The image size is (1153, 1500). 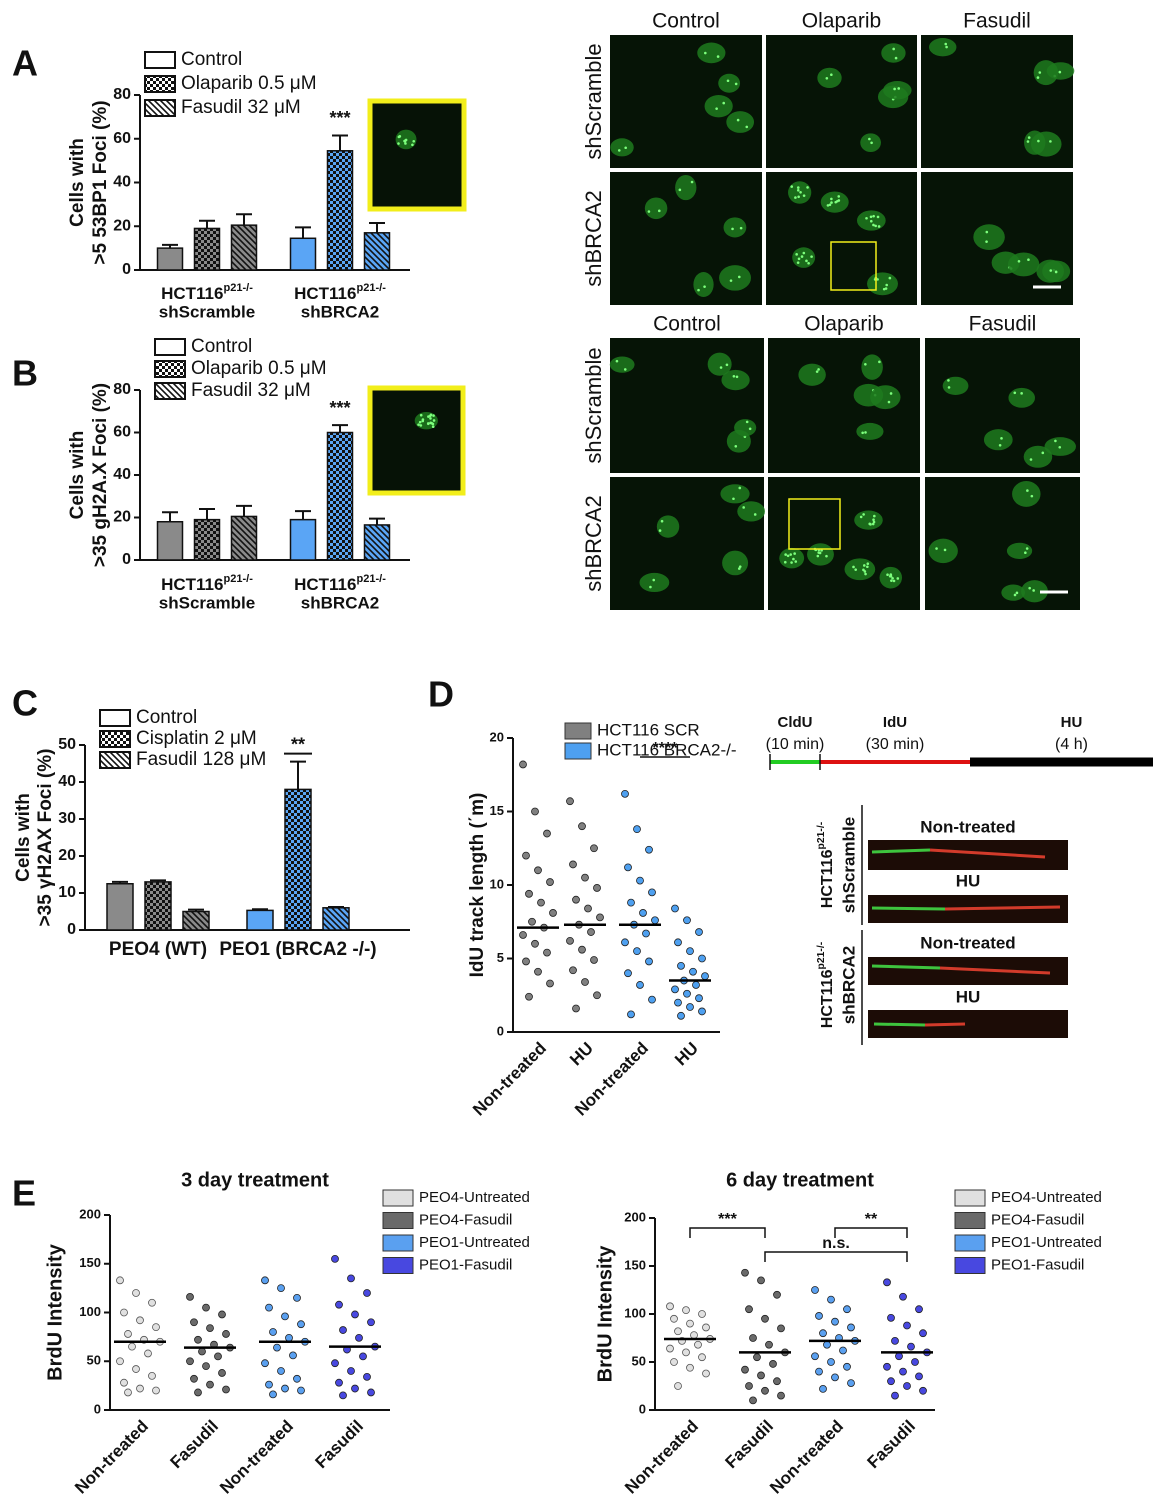 What do you see at coordinates (77, 182) in the screenshot?
I see `y-axis-label: Cells with` at bounding box center [77, 182].